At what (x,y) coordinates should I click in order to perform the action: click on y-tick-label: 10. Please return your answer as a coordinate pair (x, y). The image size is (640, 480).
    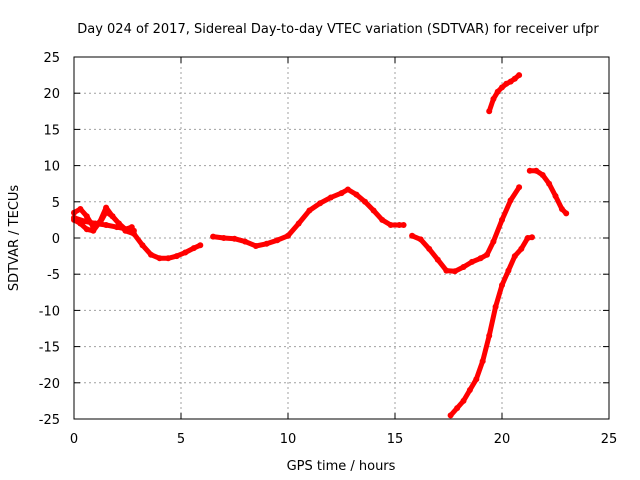
    Looking at the image, I should click on (51, 167).